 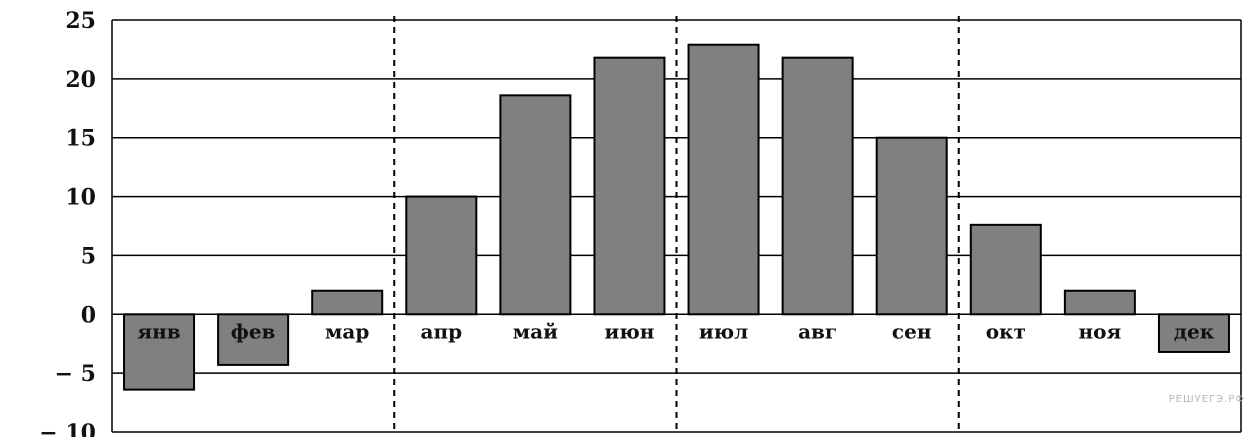 What do you see at coordinates (67, 222) in the screenshot?
I see `y-axis-tick-labels: 25 20 15 10 5 0 − 5 − 10` at bounding box center [67, 222].